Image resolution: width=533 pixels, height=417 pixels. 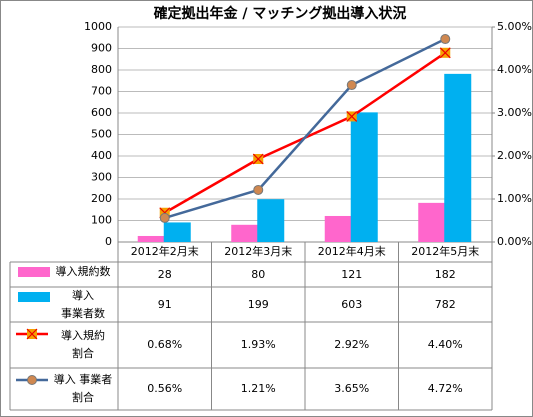 I want to click on y-tick-label: 200, so click(x=101, y=198).